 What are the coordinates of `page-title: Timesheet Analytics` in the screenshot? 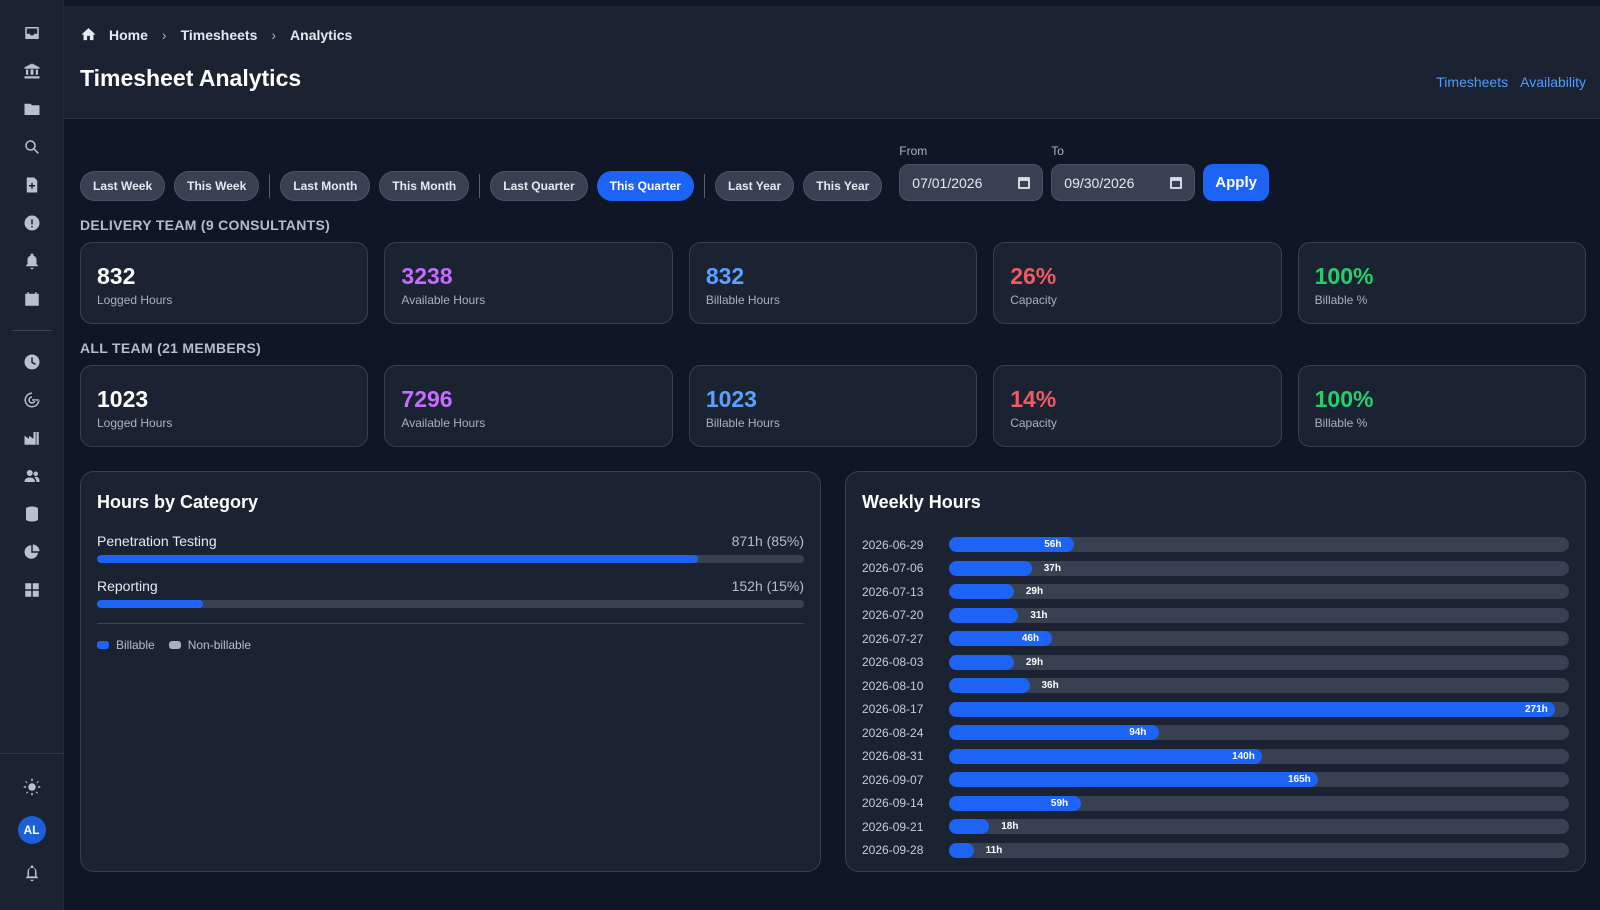 It's located at (191, 78).